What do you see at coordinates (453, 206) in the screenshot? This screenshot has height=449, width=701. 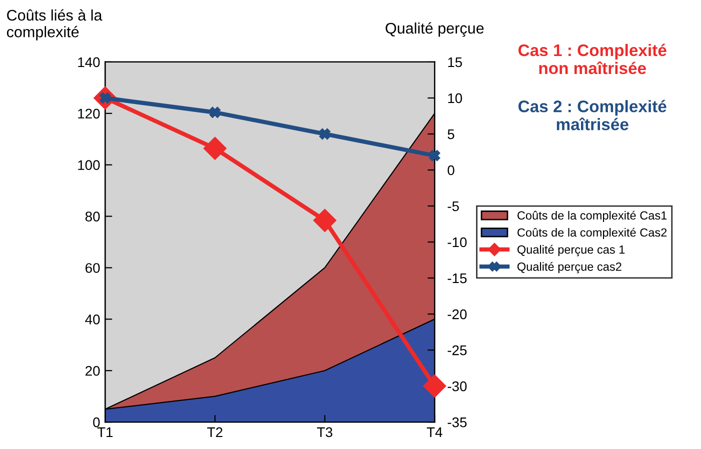 I see `y2-tick-label: -5` at bounding box center [453, 206].